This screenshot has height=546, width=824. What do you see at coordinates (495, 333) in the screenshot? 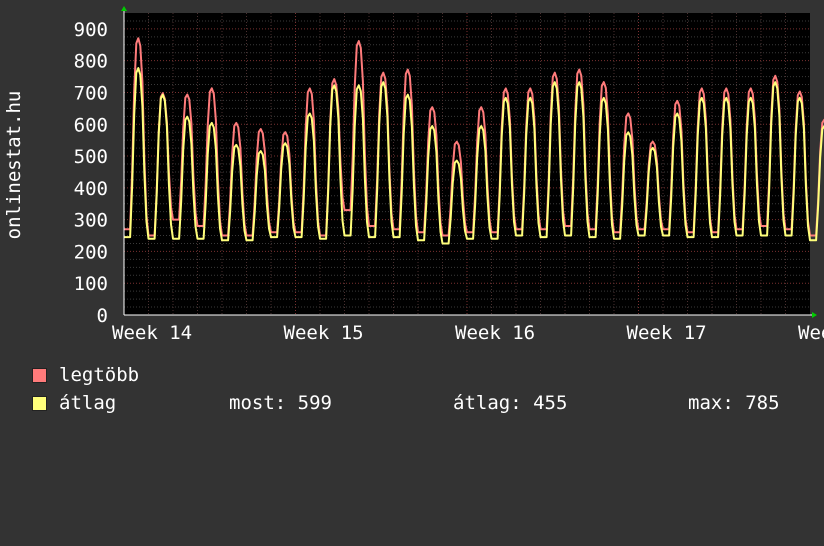
I see `x-tick-label: Week 16` at bounding box center [495, 333].